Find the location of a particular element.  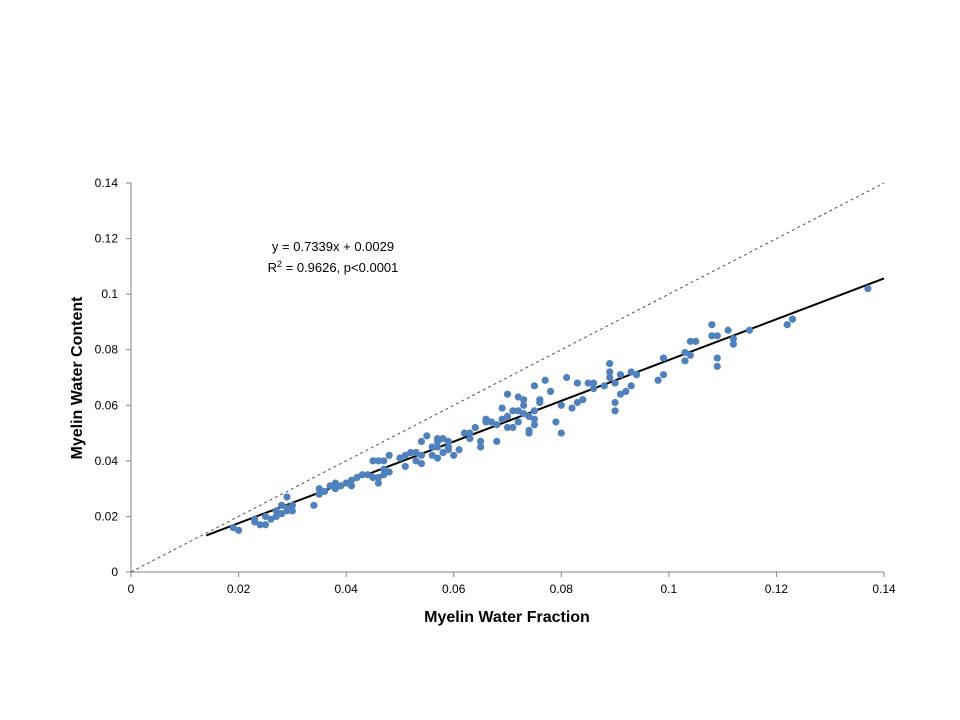

y-axis-title: Myelin Water Content is located at coordinates (77, 378).